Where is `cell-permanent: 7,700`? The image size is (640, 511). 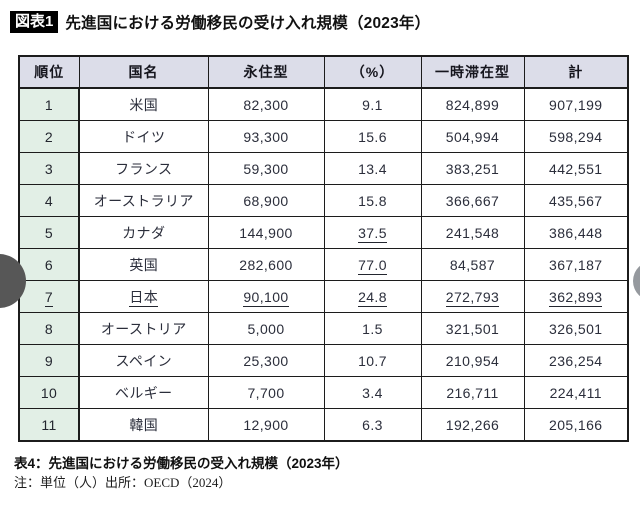
cell-permanent: 7,700 is located at coordinates (266, 392).